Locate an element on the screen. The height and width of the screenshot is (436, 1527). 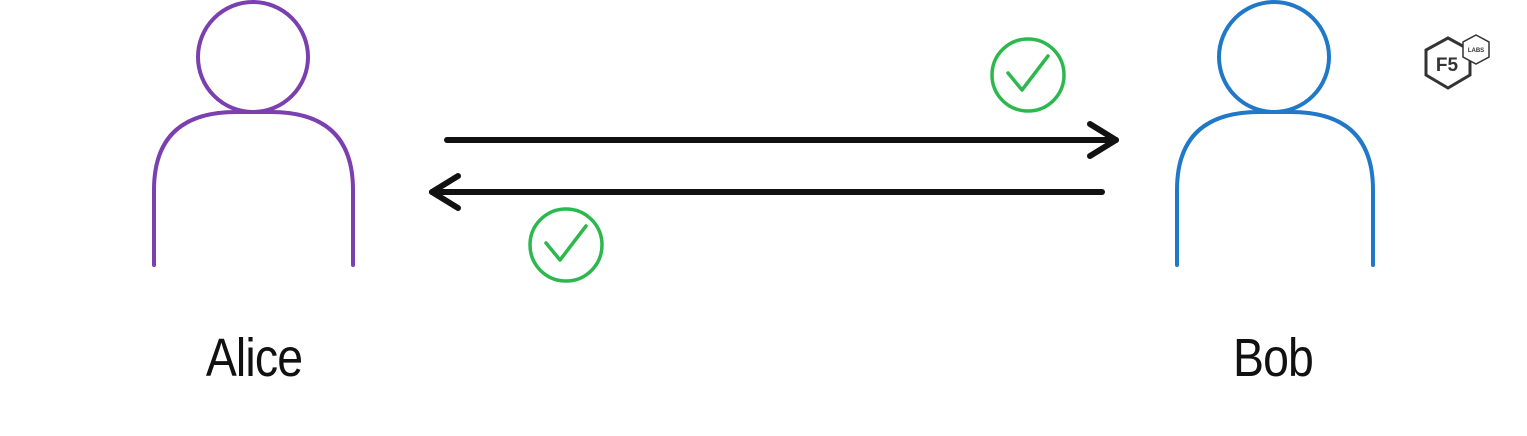
logo-hexagon-small is located at coordinates (1476, 49).